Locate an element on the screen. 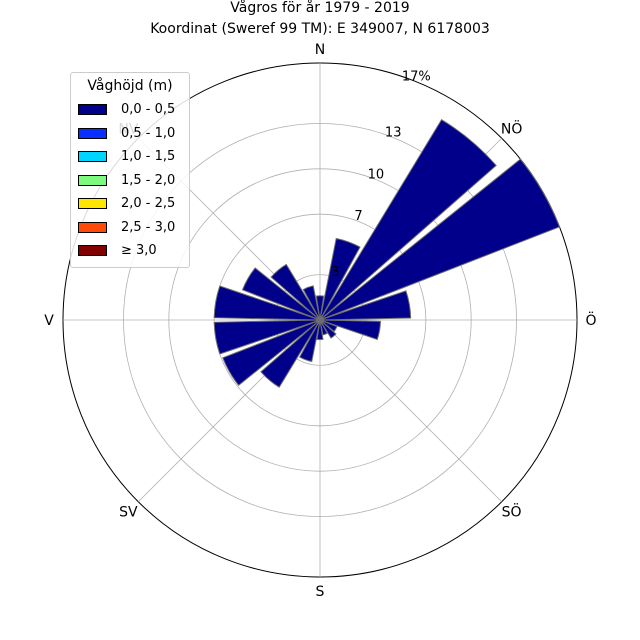  legend-item: 2,5 - 3,0 is located at coordinates (130, 228).